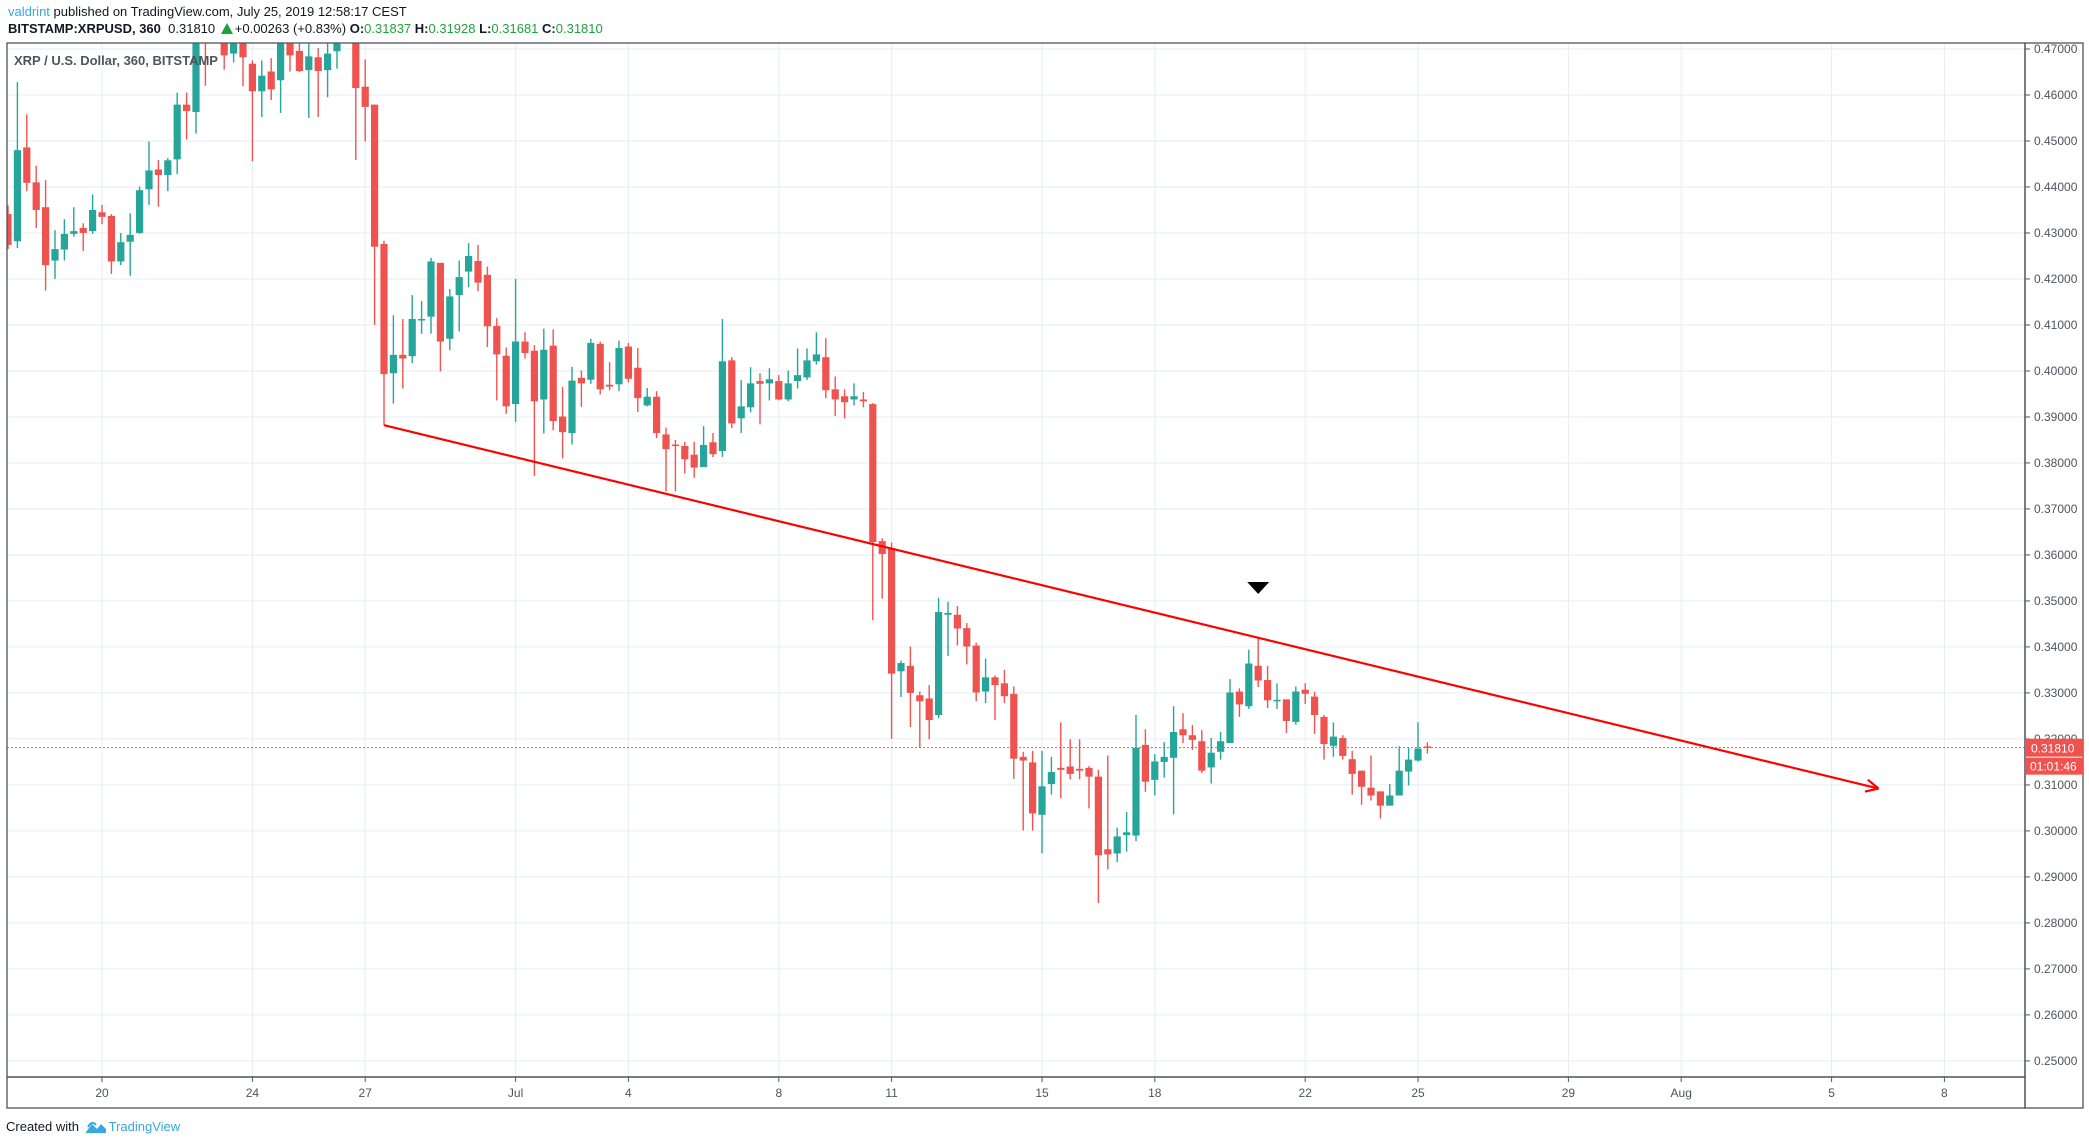 The width and height of the screenshot is (2089, 1145). I want to click on price-tick-label: 0.27000, so click(2056, 969).